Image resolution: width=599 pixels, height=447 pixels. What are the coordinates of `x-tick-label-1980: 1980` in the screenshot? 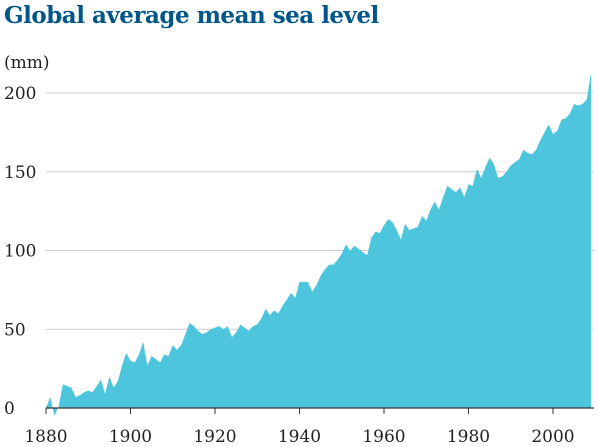 It's located at (468, 437).